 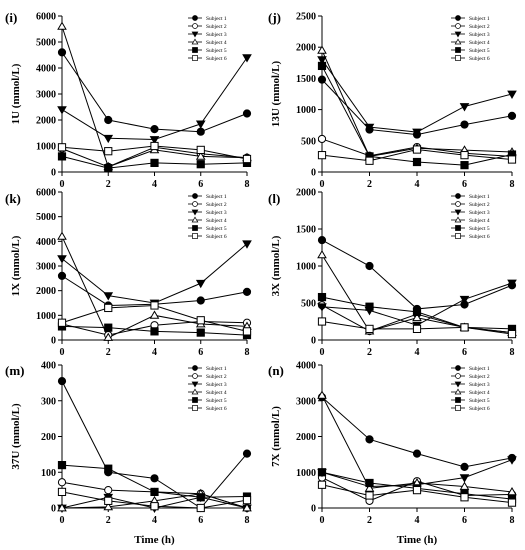 What do you see at coordinates (46, 17) in the screenshot?
I see `y-tick-label: 6000` at bounding box center [46, 17].